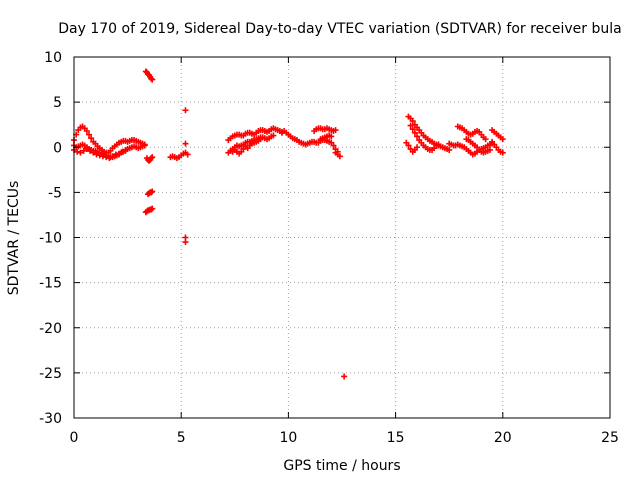 This screenshot has height=480, width=640. What do you see at coordinates (396, 438) in the screenshot?
I see `x-tick-label: 15` at bounding box center [396, 438].